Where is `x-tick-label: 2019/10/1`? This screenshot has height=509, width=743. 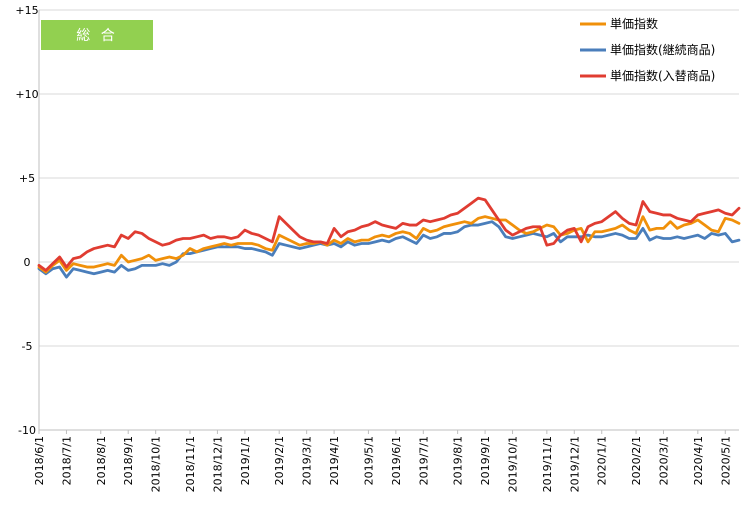
x-tick-label: 2019/10/1 is located at coordinates (513, 464).